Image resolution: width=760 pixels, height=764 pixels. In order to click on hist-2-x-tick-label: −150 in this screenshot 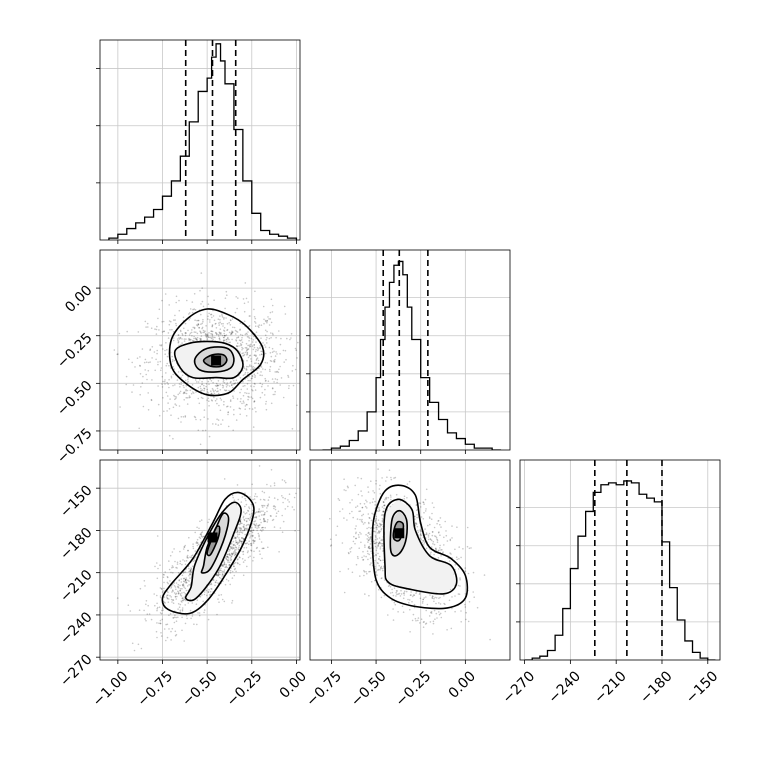, I will do `click(702, 687)`.